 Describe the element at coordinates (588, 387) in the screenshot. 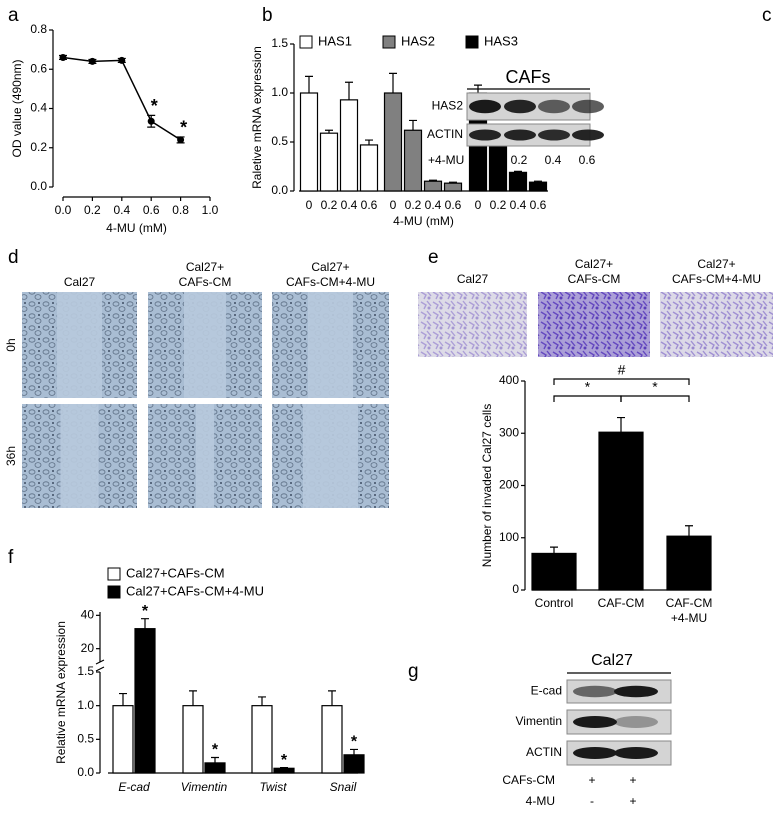

I see `comparison-label: *` at that location.